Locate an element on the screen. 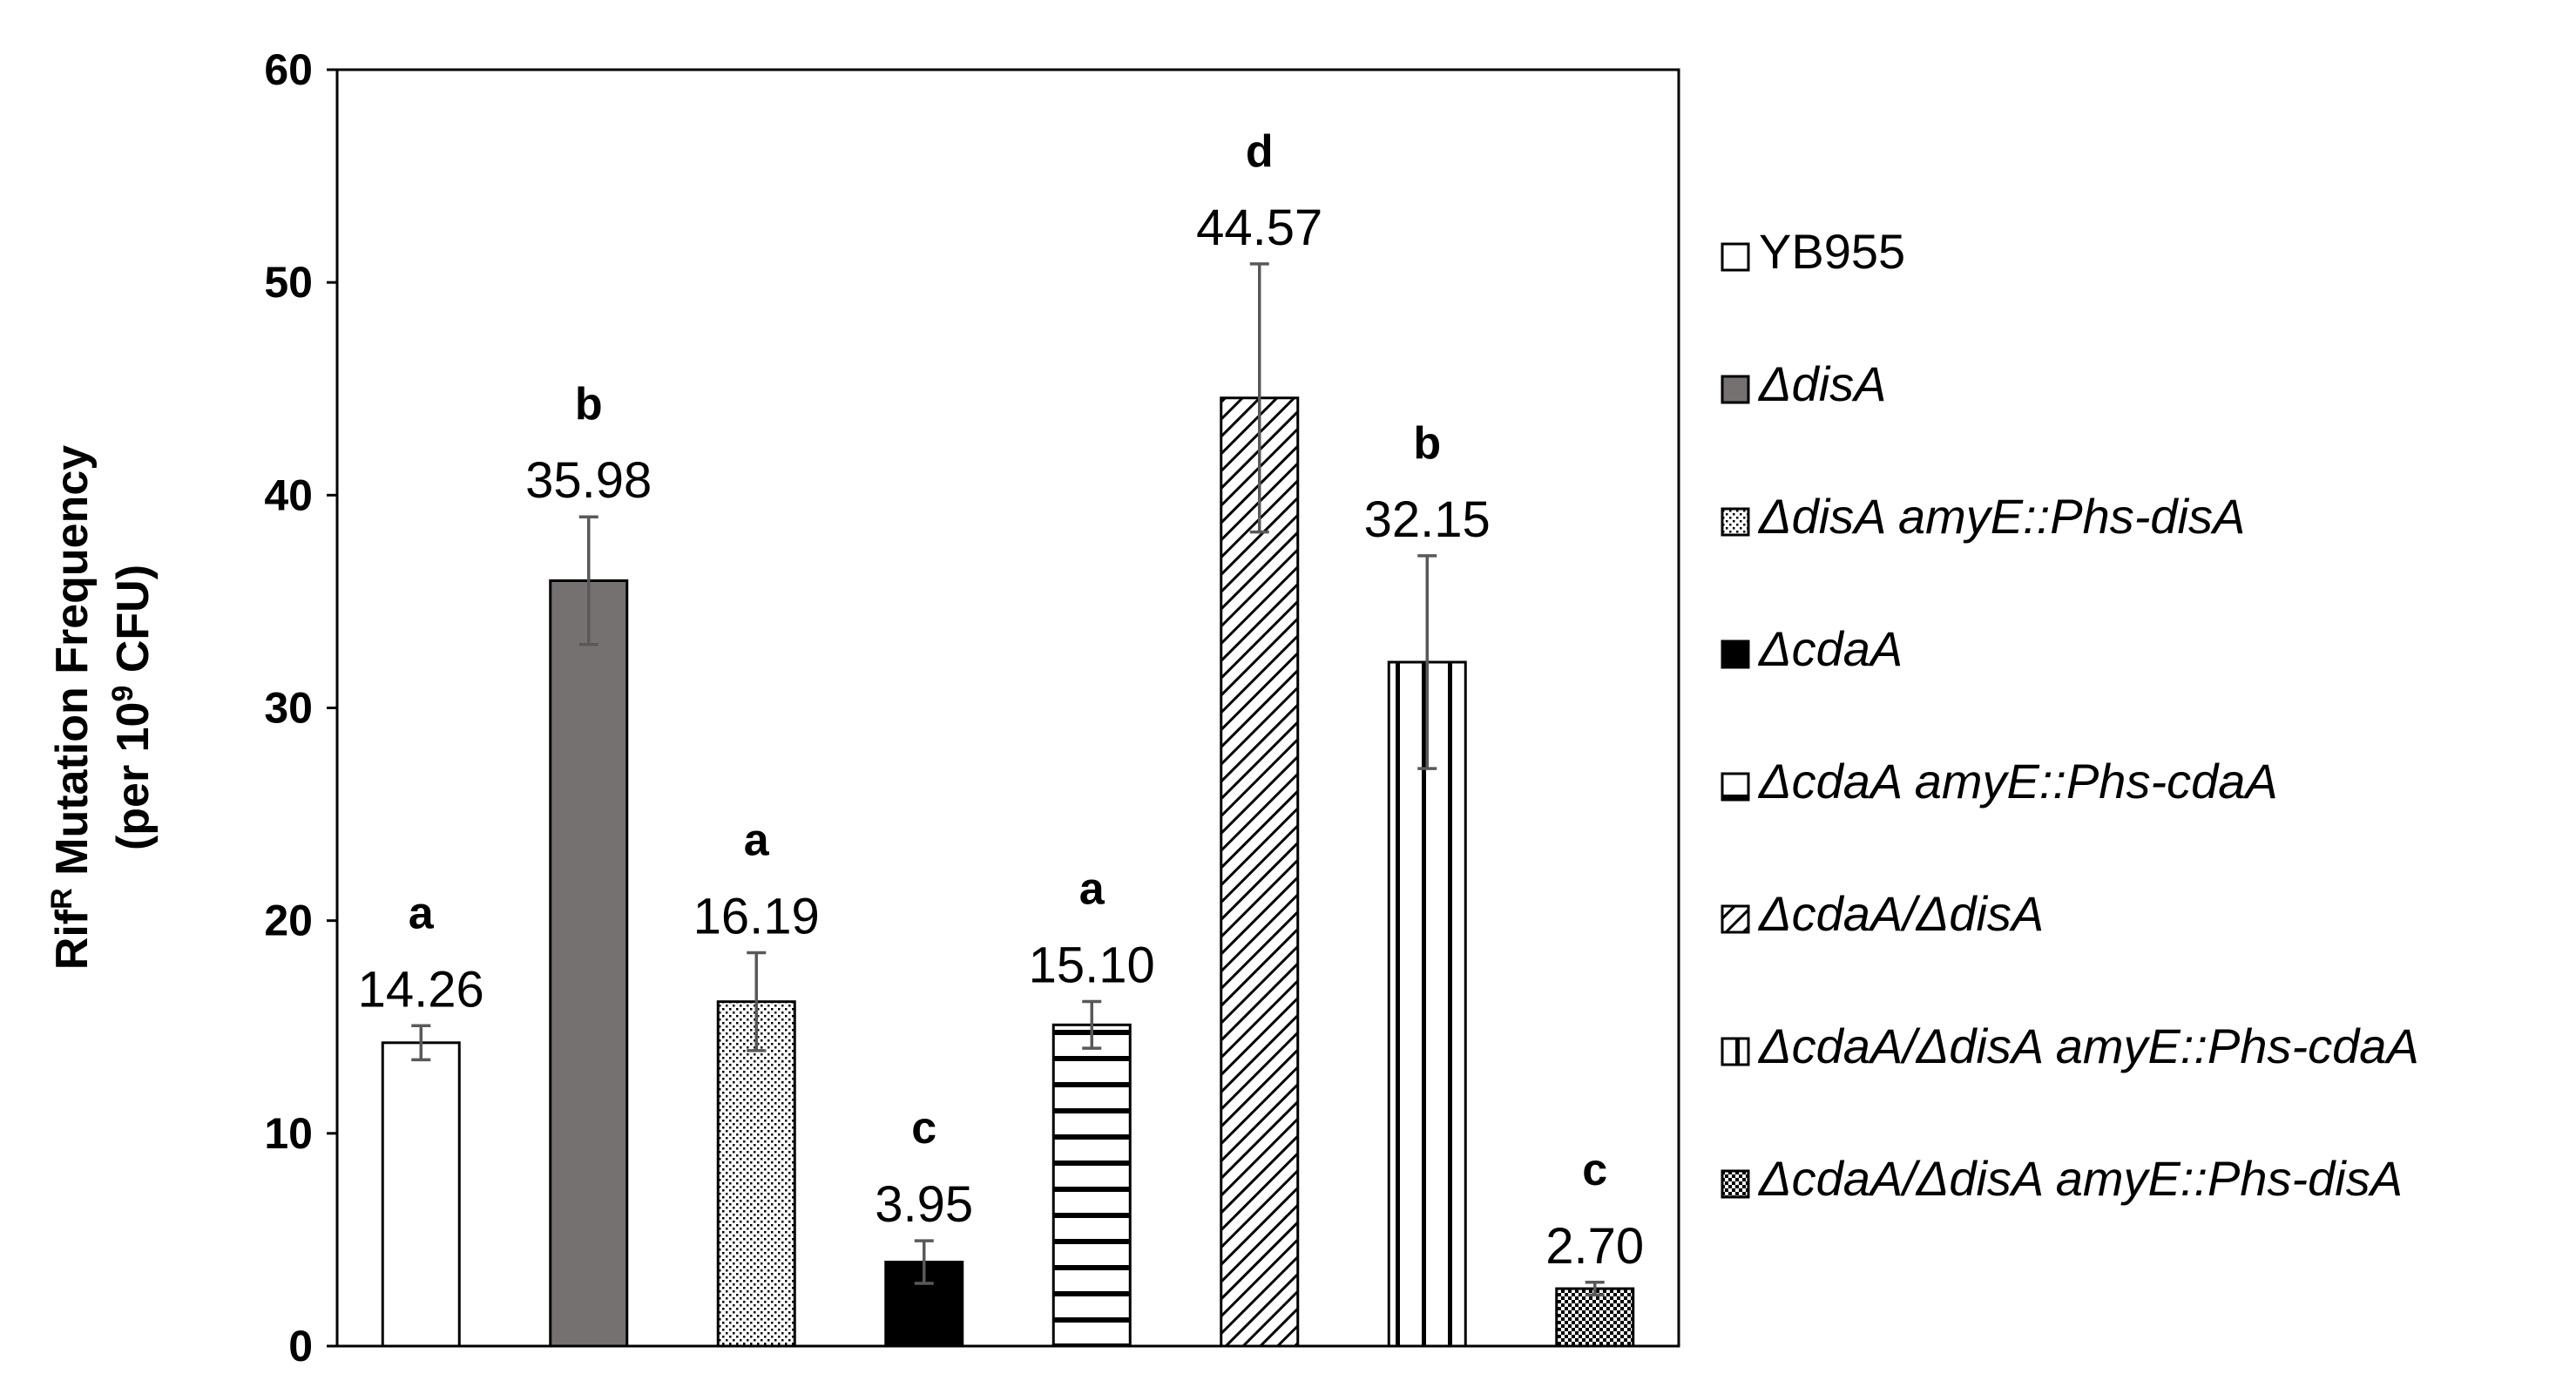 The image size is (2576, 1394). legend-label: ΔcdaA/ΔdisA amyE::Phs-disA is located at coordinates (2080, 1178).